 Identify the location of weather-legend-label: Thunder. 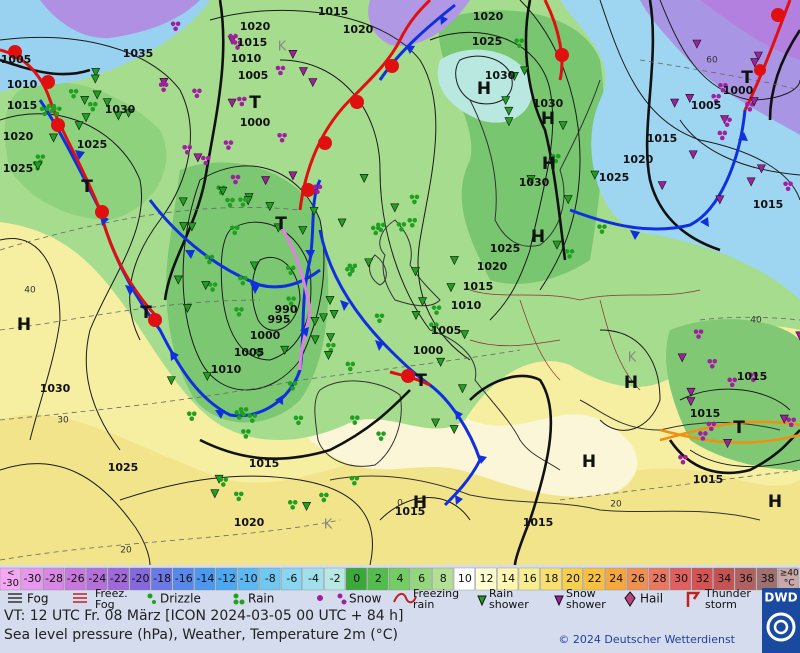
(727, 593).